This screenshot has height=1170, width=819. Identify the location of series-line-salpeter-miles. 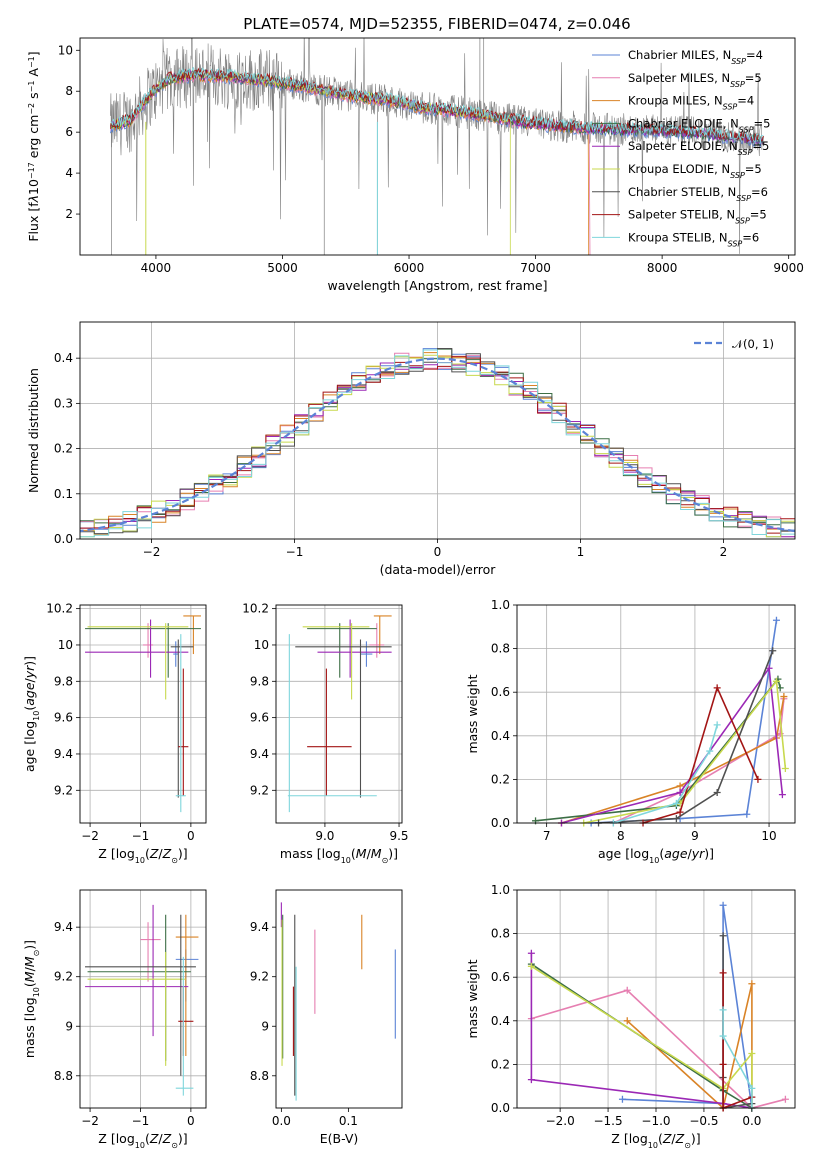
(699, 761).